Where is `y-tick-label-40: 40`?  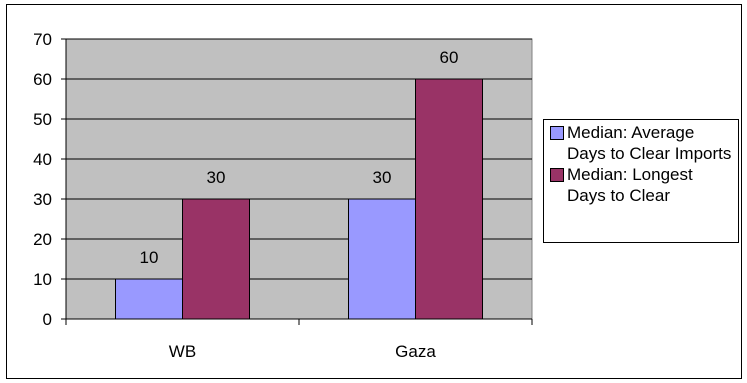
y-tick-label-40: 40 is located at coordinates (42, 159).